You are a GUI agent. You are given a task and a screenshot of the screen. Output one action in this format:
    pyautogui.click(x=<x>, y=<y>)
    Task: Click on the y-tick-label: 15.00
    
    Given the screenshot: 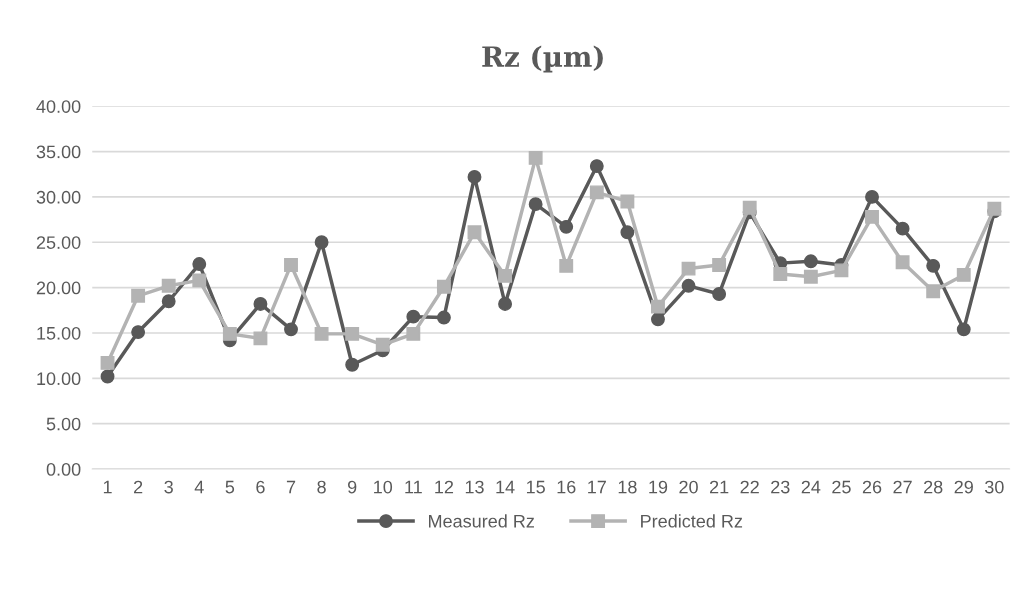 What is the action you would take?
    pyautogui.click(x=59, y=333)
    